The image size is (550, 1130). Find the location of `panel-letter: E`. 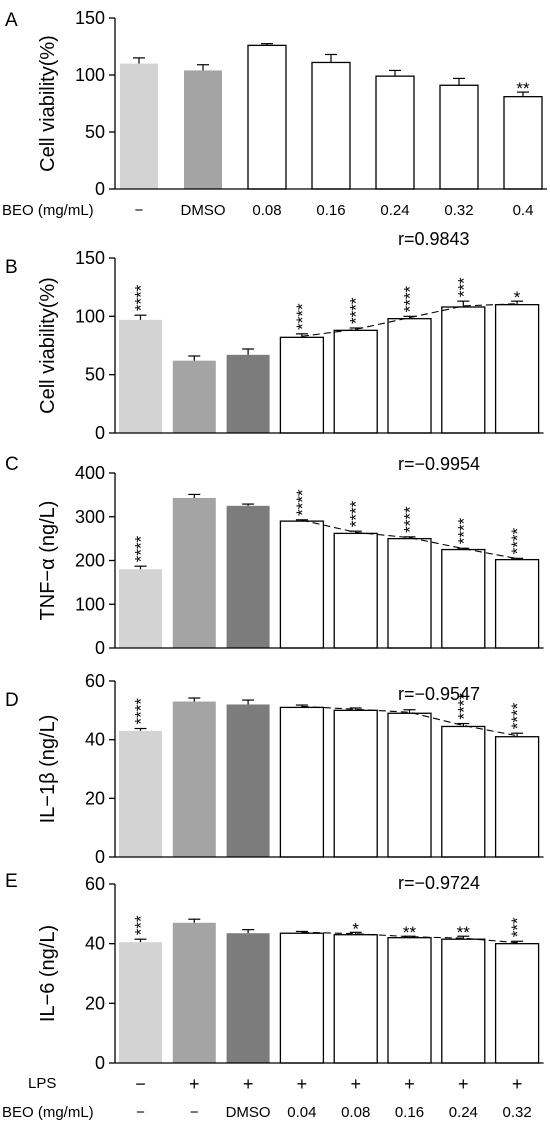

panel-letter: E is located at coordinates (11, 881).